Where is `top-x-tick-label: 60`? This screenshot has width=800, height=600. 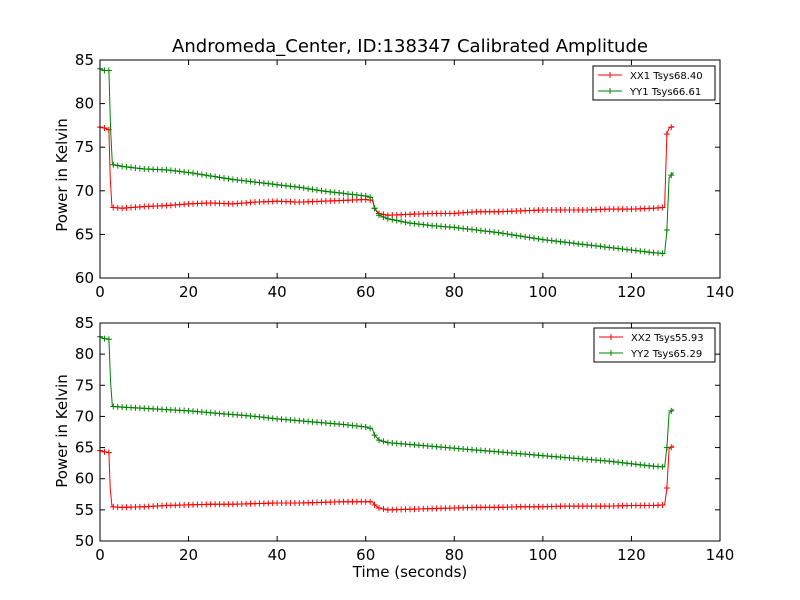 top-x-tick-label: 60 is located at coordinates (365, 292).